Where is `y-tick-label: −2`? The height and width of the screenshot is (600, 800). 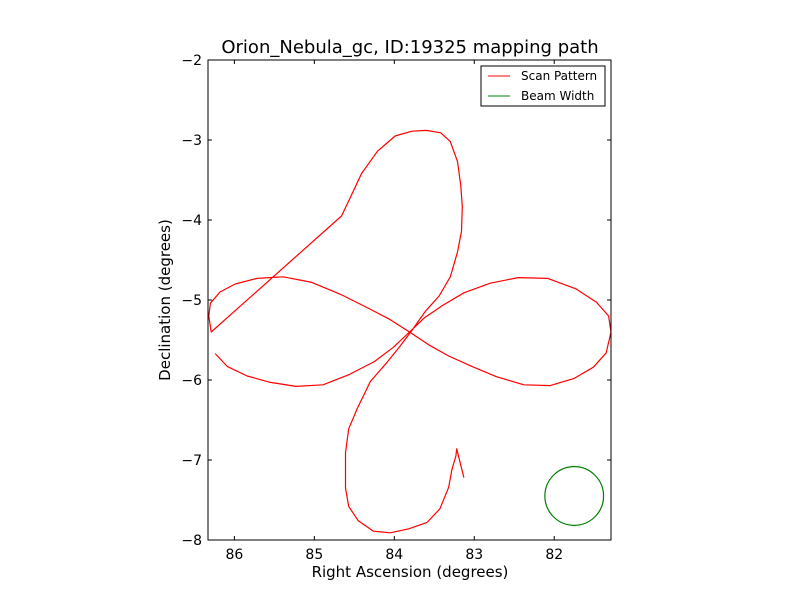 y-tick-label: −2 is located at coordinates (191, 61).